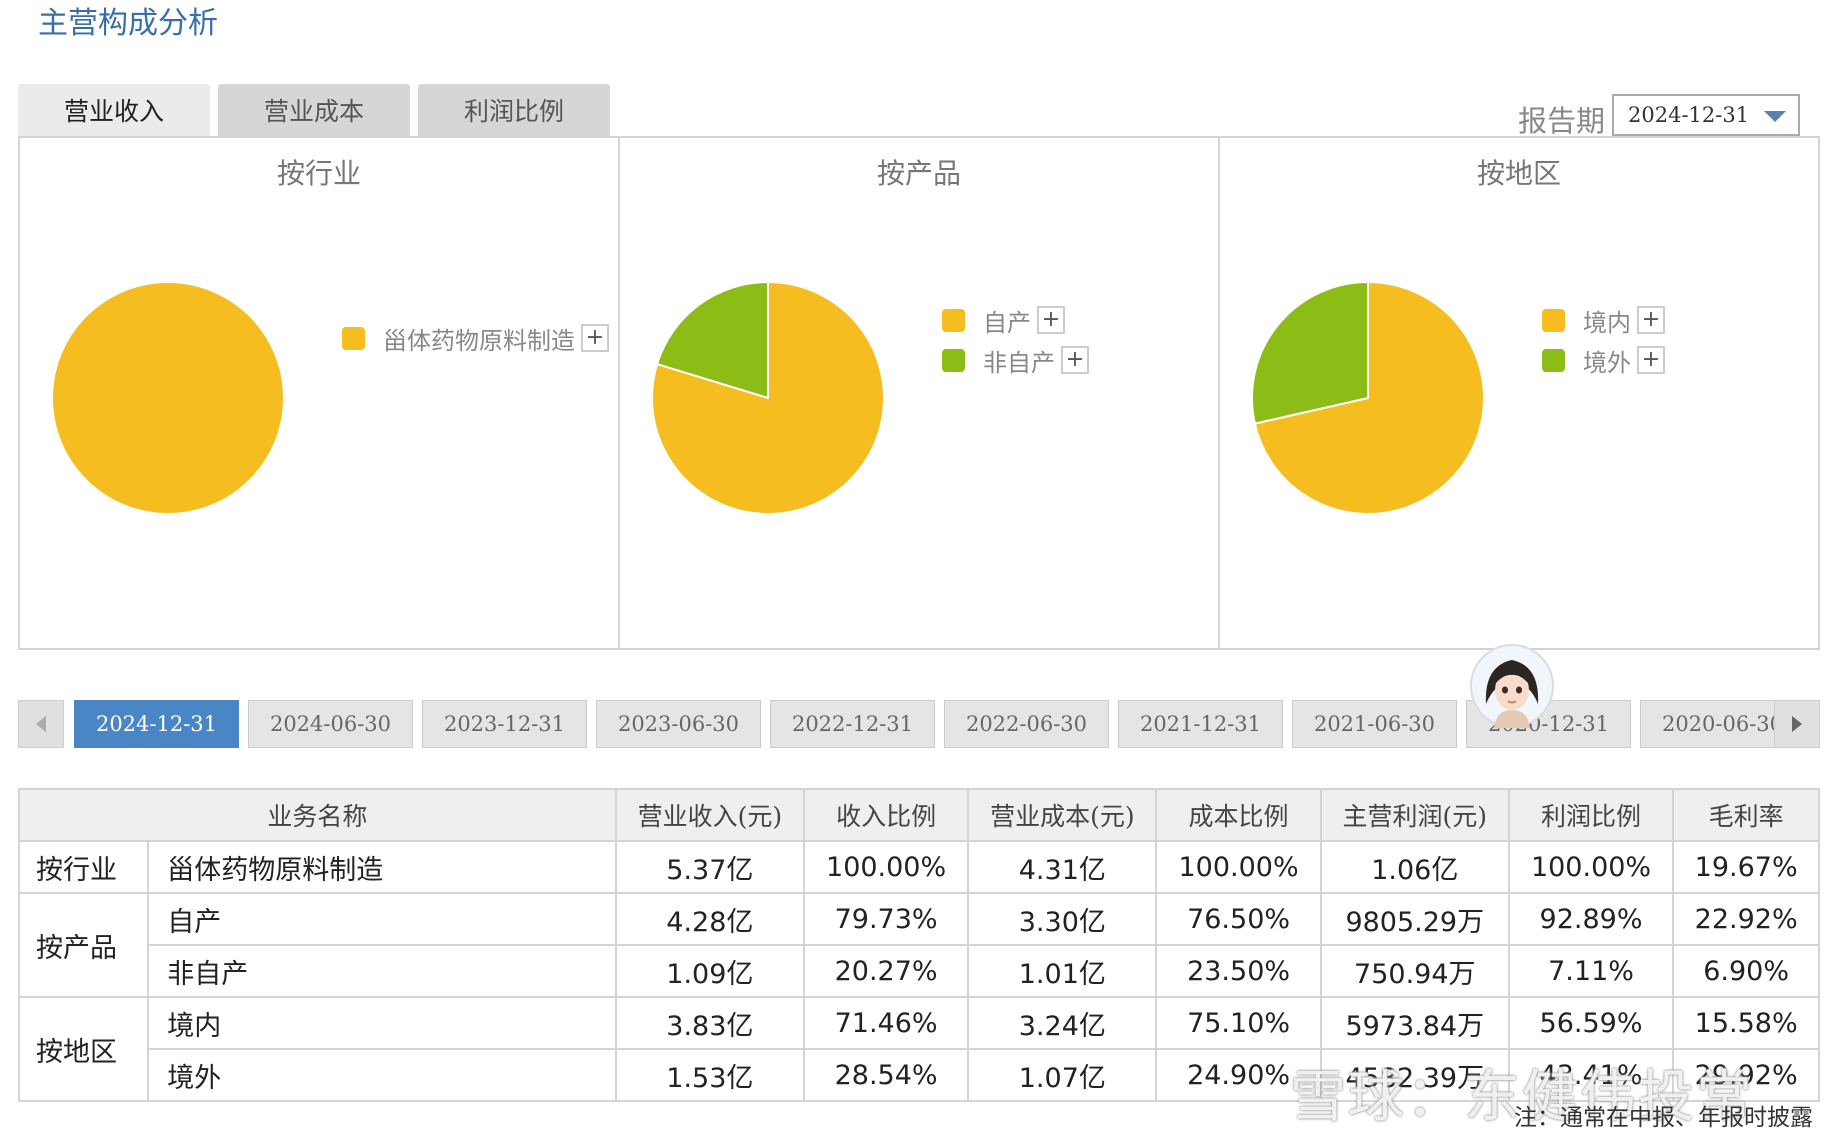  What do you see at coordinates (1238, 971) in the screenshot?
I see `table-cell: 23.50%` at bounding box center [1238, 971].